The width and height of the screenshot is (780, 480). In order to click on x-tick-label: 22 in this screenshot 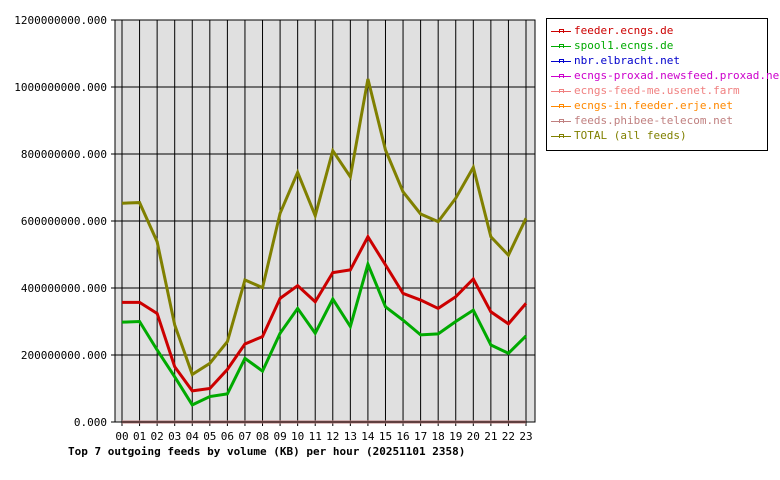, I will do `click(508, 436)`.